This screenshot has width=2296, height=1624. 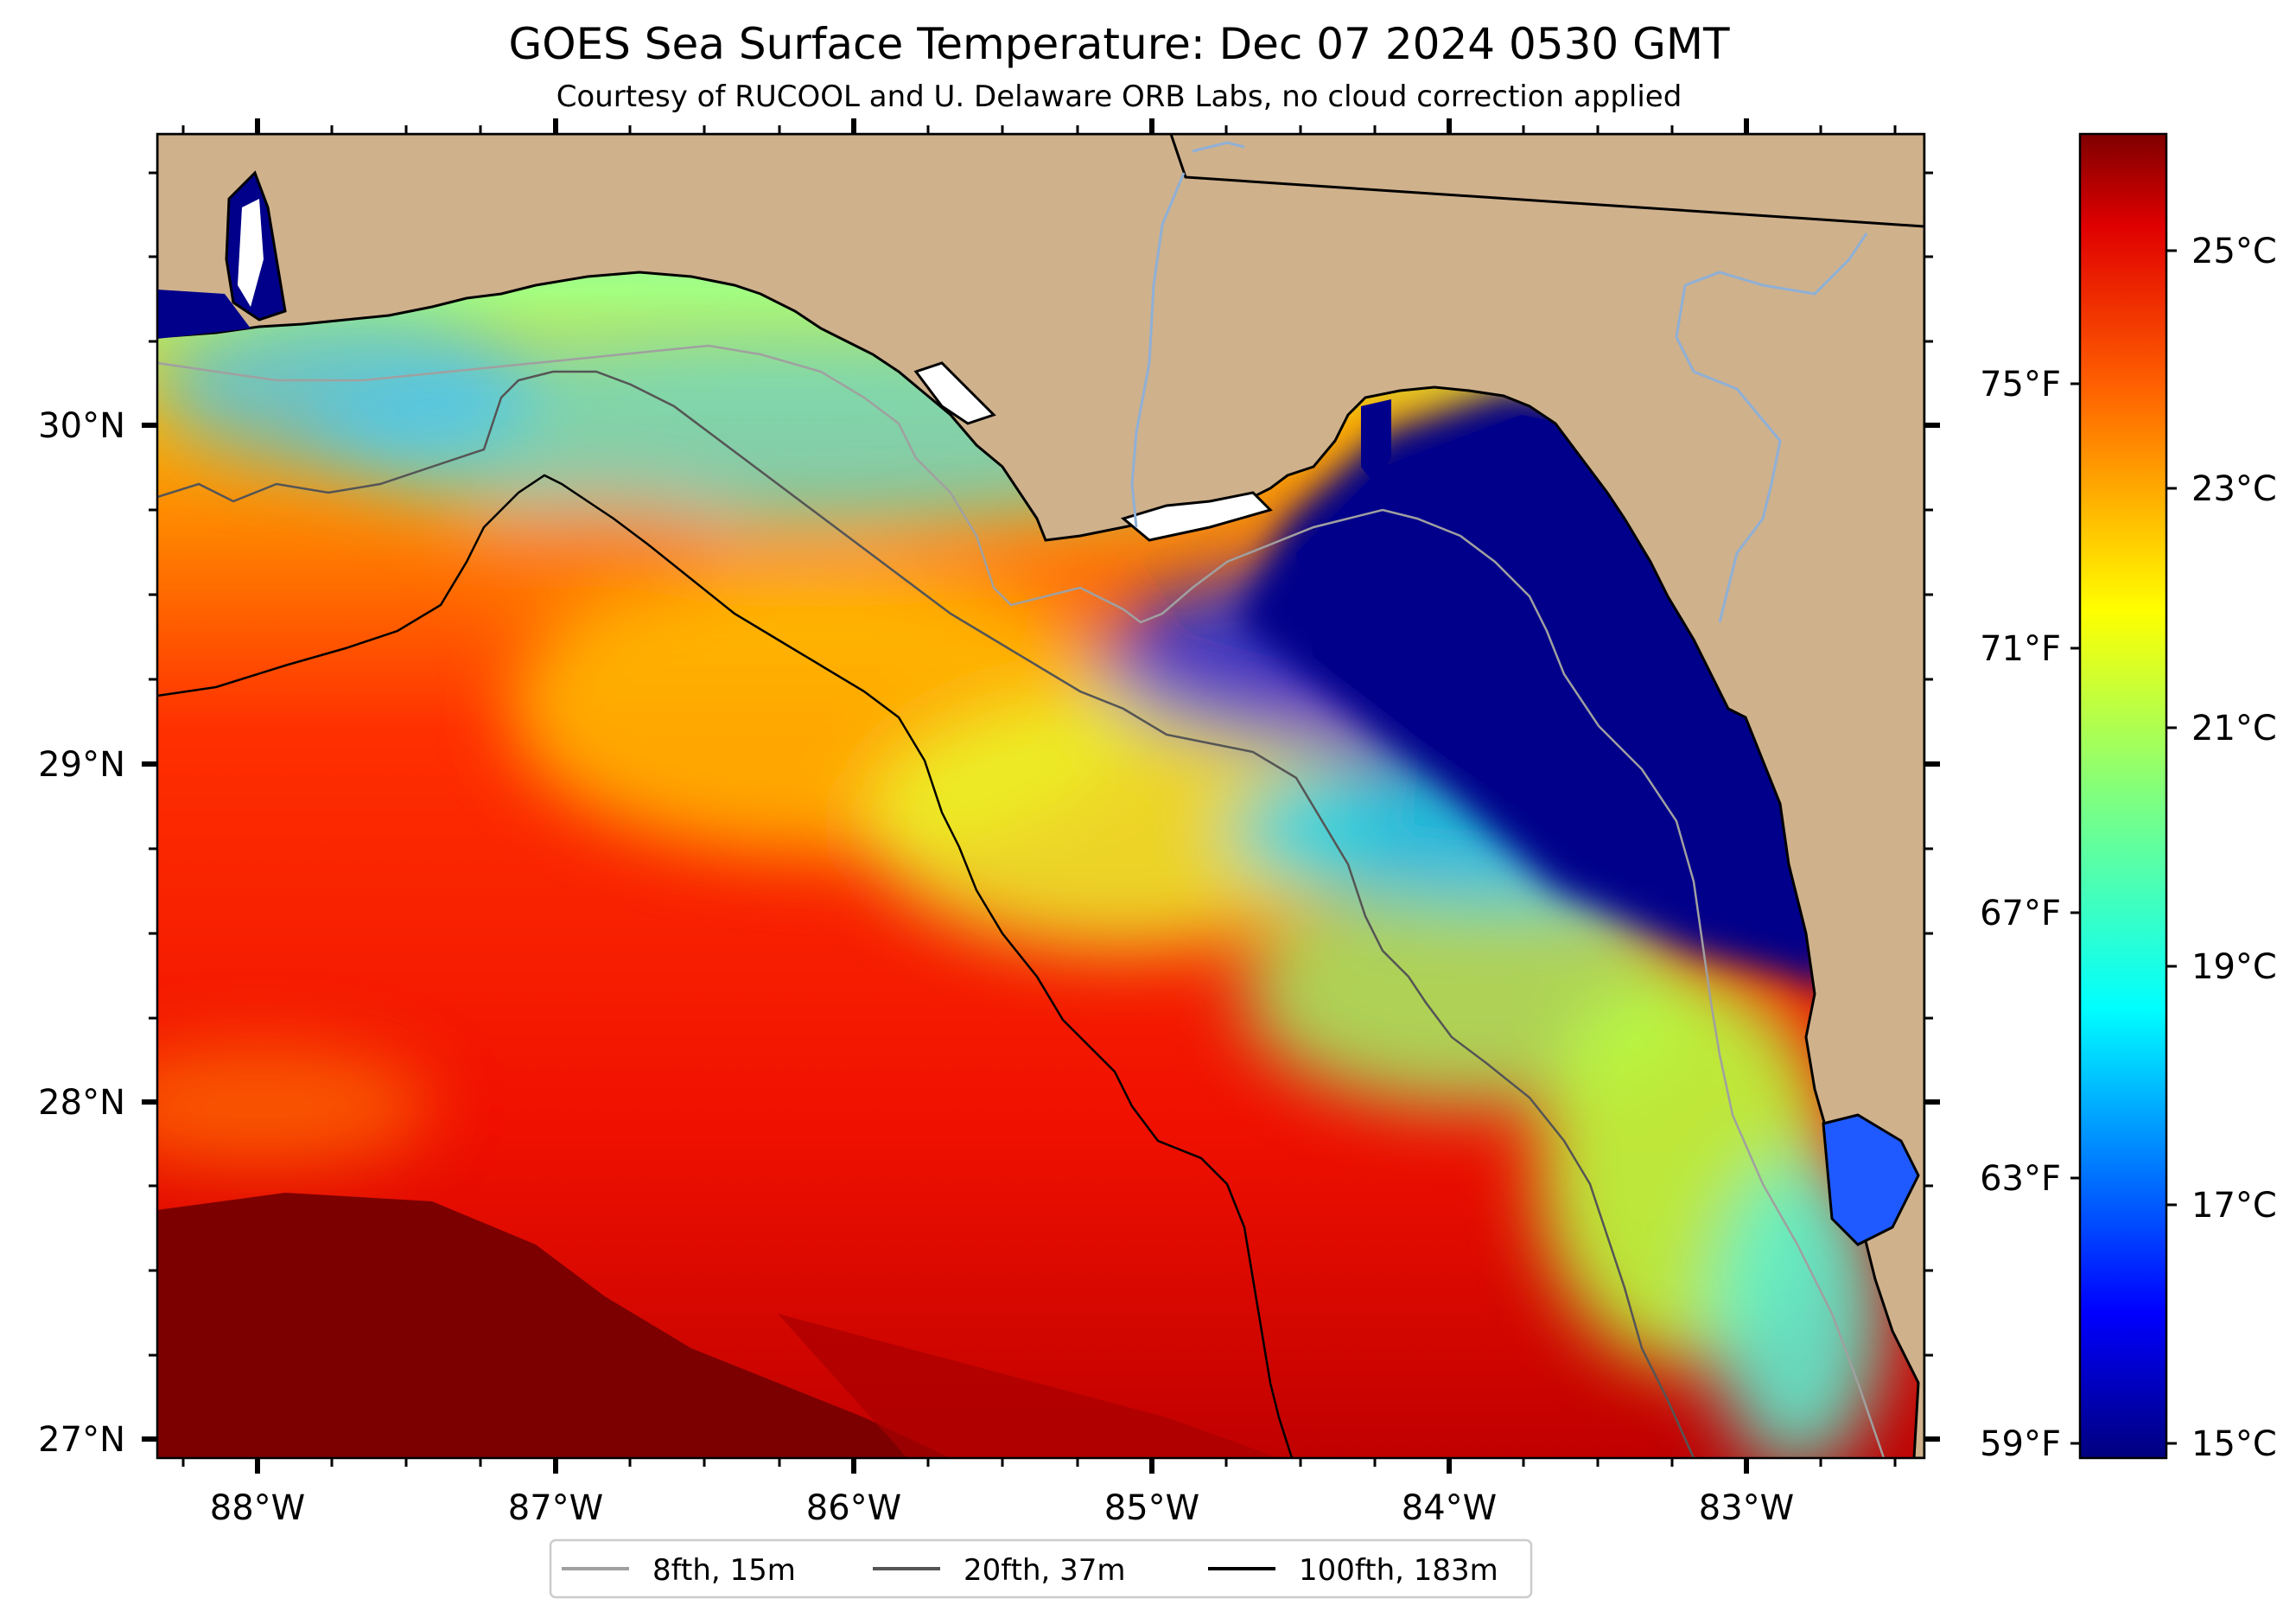 What do you see at coordinates (257, 1508) in the screenshot?
I see `lon-label: 88°W` at bounding box center [257, 1508].